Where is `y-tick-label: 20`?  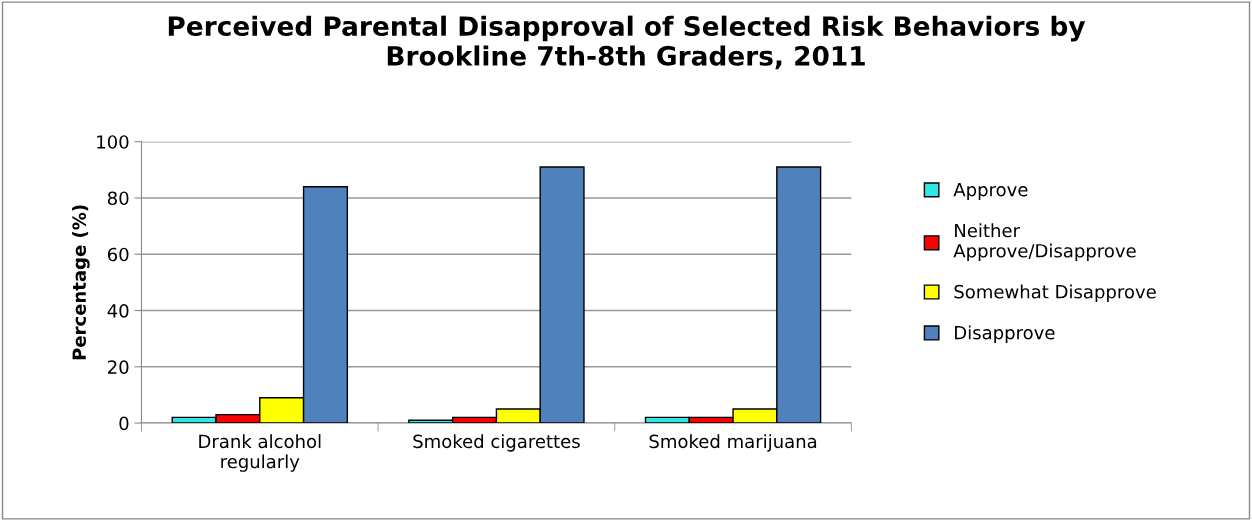 y-tick-label: 20 is located at coordinates (118, 367).